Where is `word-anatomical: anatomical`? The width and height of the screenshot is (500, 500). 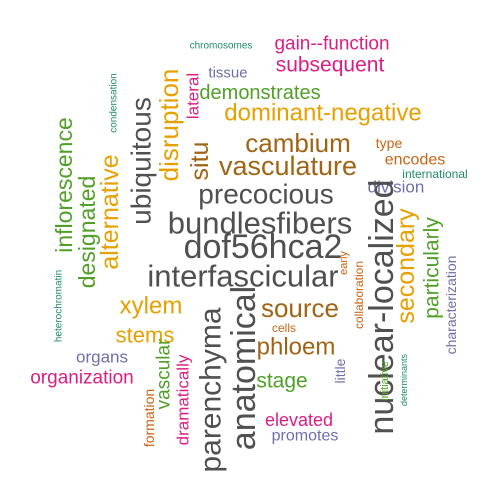 word-anatomical: anatomical is located at coordinates (244, 368).